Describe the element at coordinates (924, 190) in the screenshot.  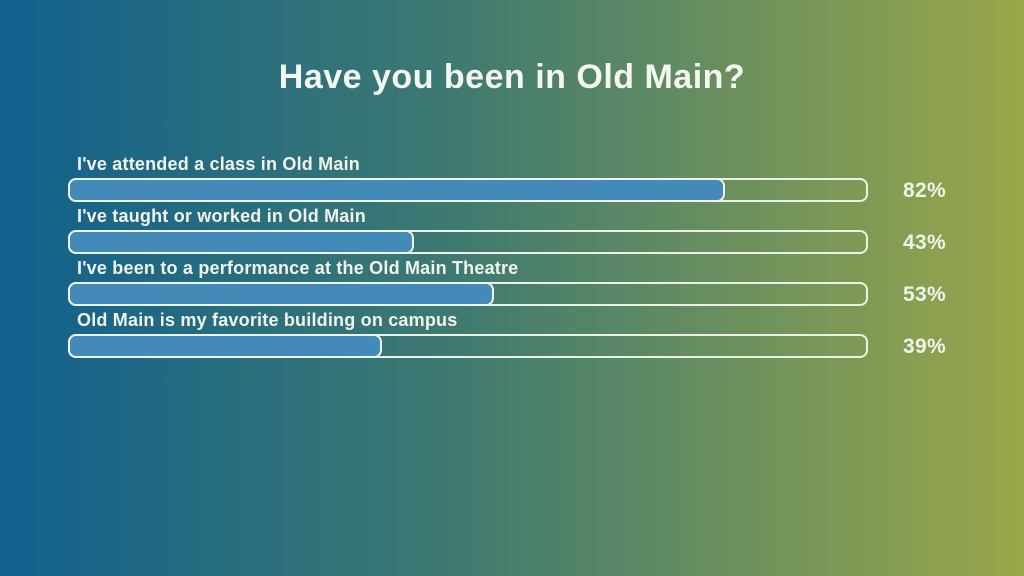
I see `bar-value: 82%` at that location.